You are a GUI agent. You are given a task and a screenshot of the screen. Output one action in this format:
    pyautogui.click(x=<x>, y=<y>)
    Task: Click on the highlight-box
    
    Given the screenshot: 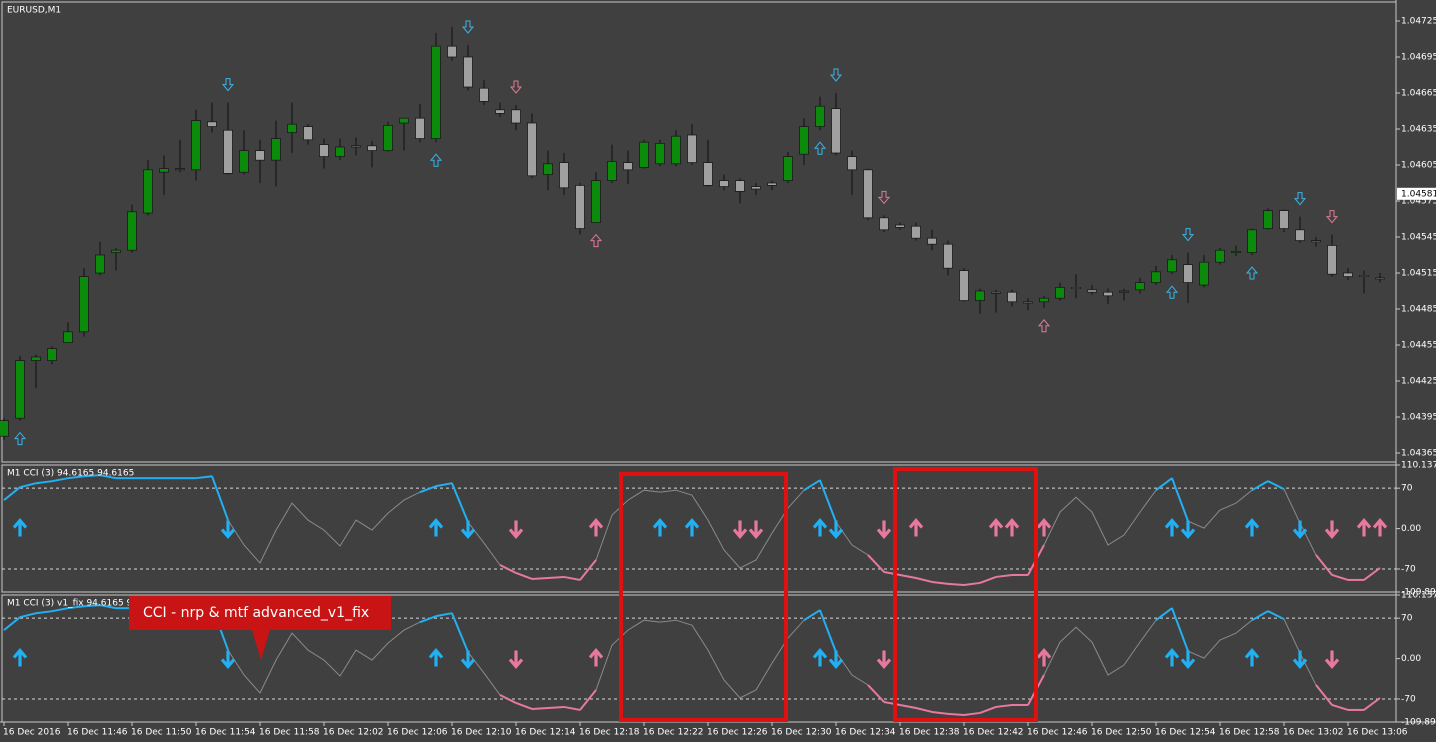 What is the action you would take?
    pyautogui.click(x=965, y=594)
    